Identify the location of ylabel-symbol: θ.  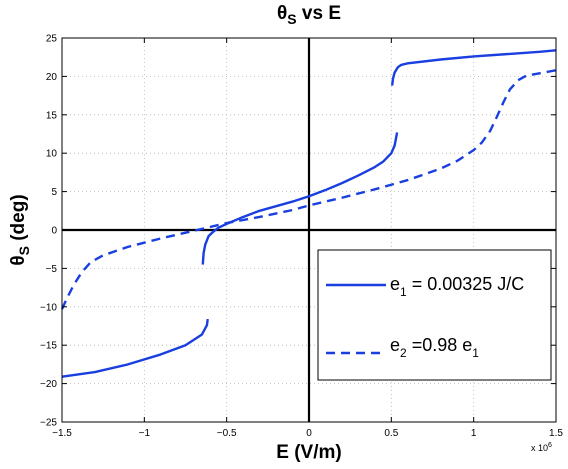
(18, 260).